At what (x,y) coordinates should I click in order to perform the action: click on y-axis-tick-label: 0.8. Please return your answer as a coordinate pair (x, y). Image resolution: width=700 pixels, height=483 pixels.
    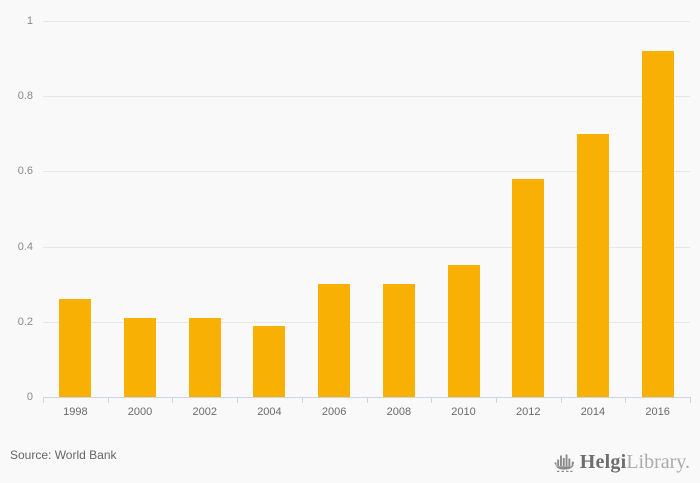
    Looking at the image, I should click on (25, 96).